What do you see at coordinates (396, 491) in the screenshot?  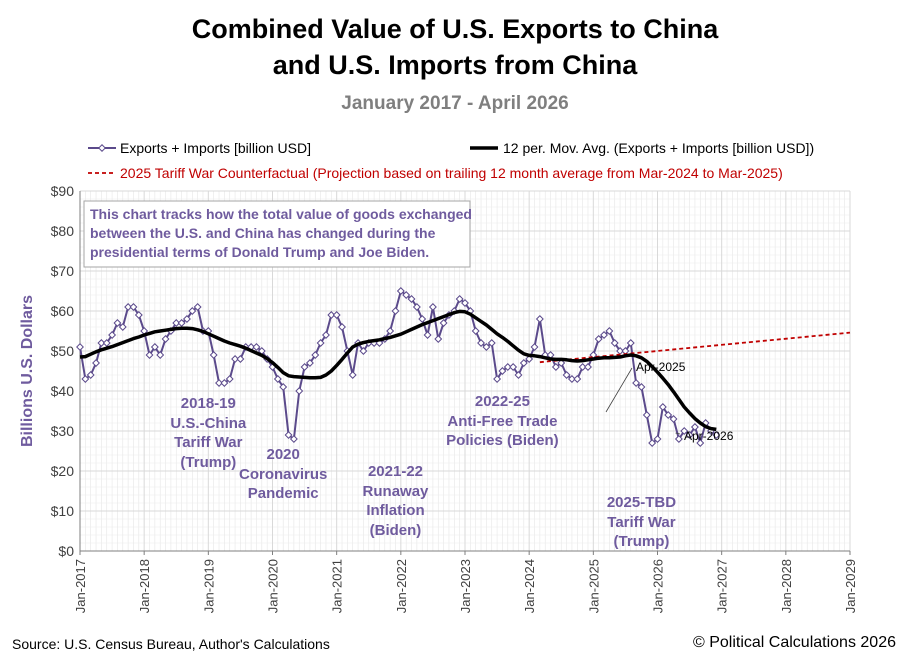 I see `period-label-line: Runaway` at bounding box center [396, 491].